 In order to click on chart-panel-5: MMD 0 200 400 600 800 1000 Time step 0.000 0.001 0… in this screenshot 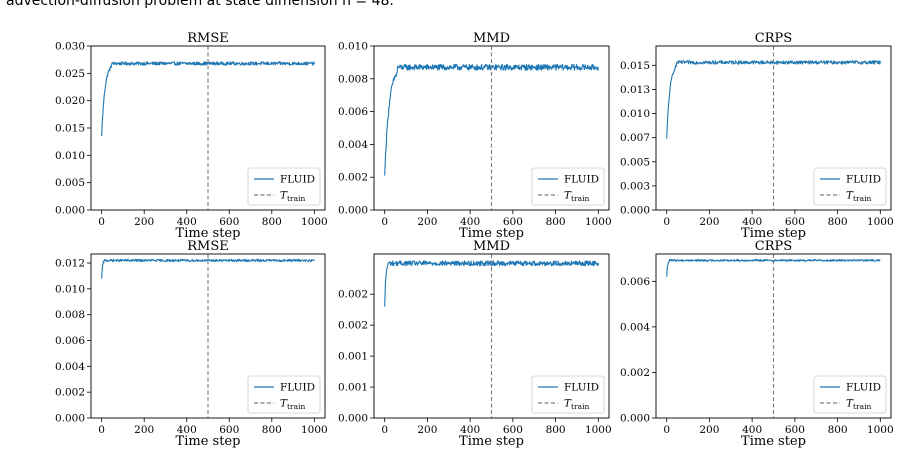, I will do `click(475, 344)`.